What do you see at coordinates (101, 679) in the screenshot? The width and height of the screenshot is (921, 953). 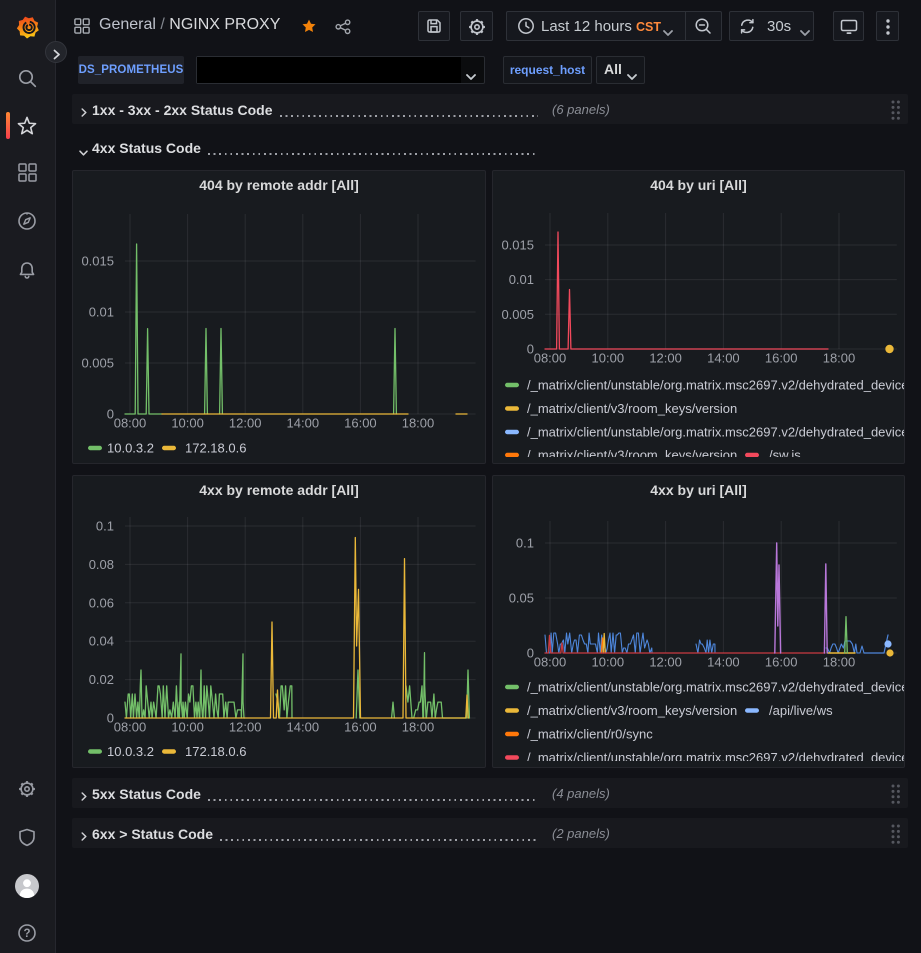 I see `svg-text: 0.02` at bounding box center [101, 679].